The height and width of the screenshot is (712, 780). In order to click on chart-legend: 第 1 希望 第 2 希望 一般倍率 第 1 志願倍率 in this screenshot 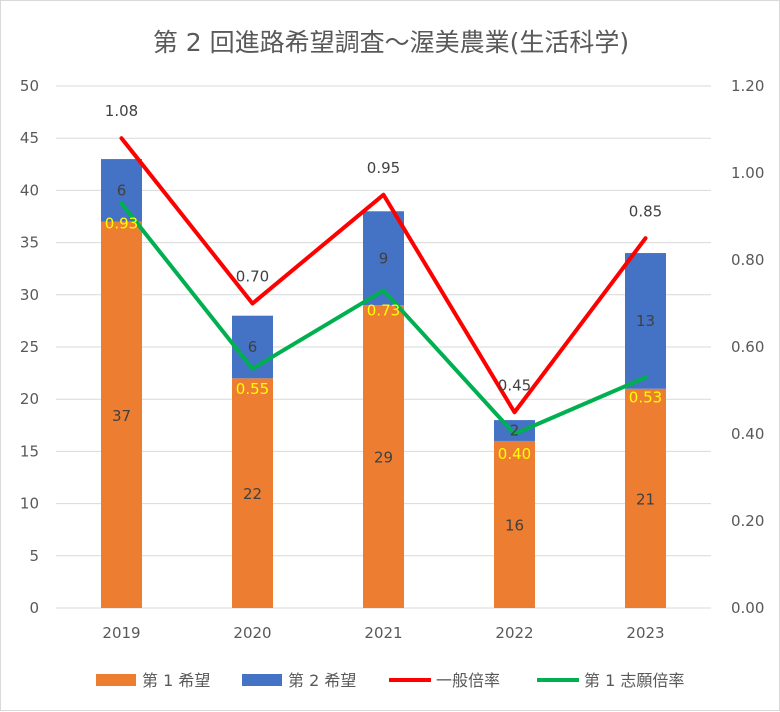, I will do `click(390, 680)`.